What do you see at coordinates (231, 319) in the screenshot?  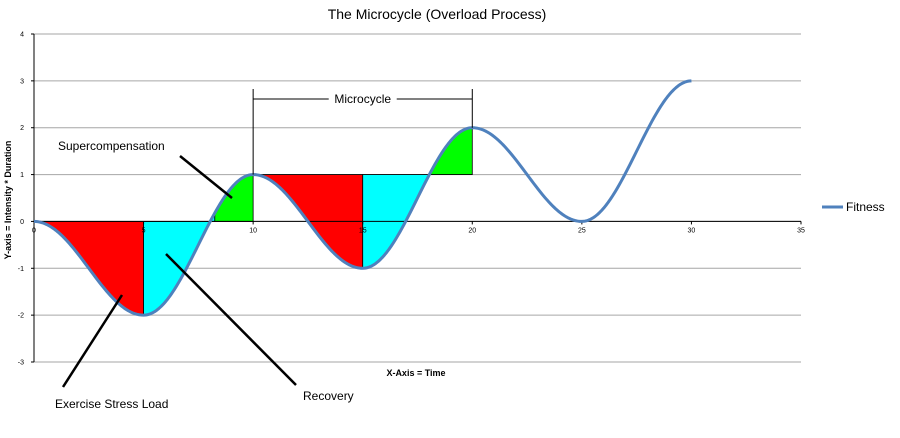 I see `recovery-leader` at bounding box center [231, 319].